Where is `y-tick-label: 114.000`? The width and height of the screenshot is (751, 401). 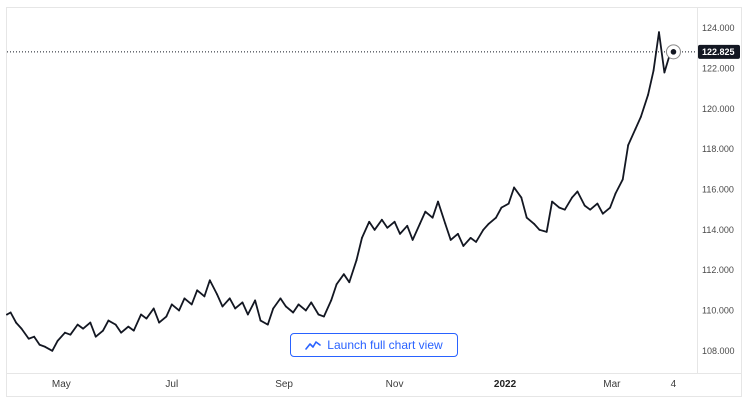 y-tick-label: 114.000 is located at coordinates (718, 230).